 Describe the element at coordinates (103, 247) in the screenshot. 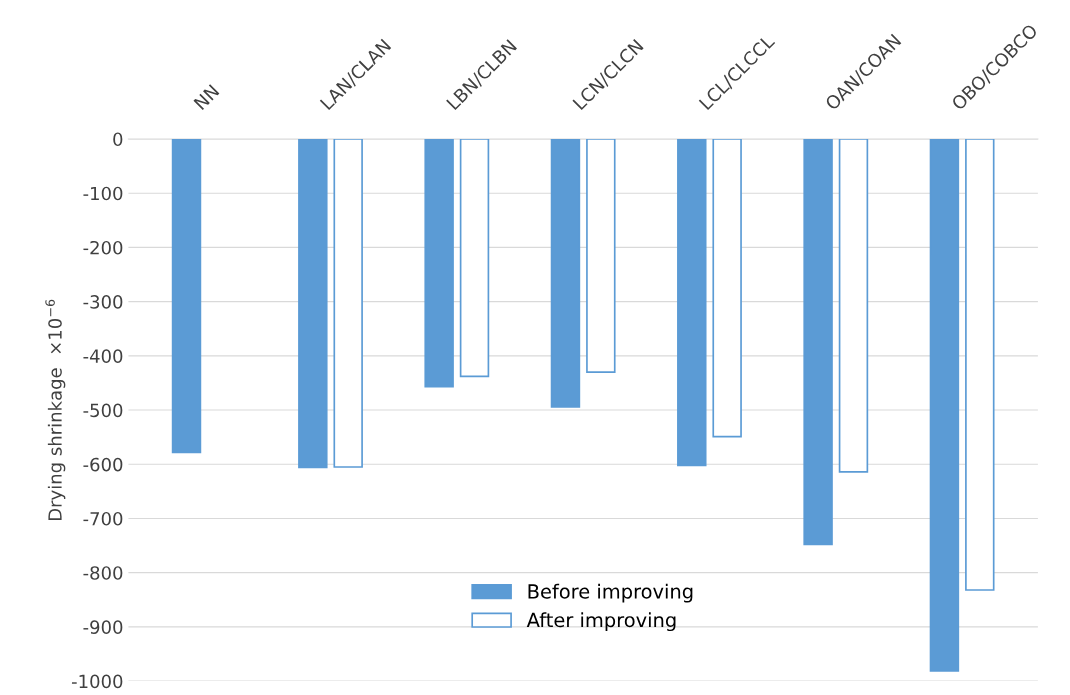

I see `y-tick-label: -200` at that location.